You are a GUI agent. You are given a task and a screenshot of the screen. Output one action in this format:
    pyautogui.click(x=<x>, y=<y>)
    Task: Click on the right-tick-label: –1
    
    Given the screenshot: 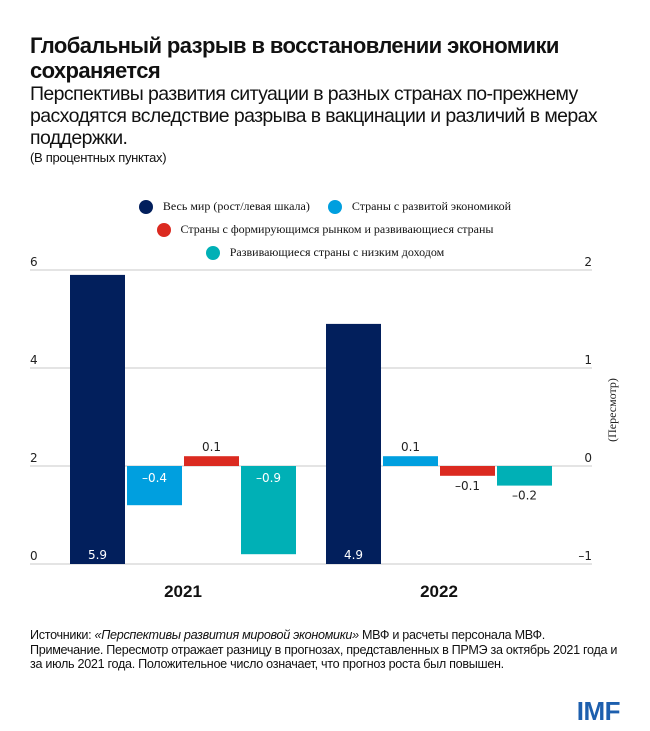 What is the action you would take?
    pyautogui.click(x=585, y=556)
    